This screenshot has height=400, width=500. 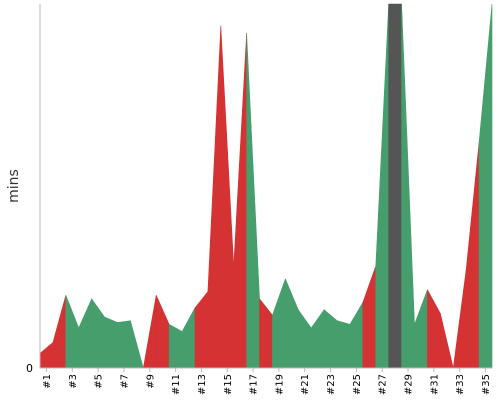 I want to click on y-tick-label: 0, so click(x=29, y=368).